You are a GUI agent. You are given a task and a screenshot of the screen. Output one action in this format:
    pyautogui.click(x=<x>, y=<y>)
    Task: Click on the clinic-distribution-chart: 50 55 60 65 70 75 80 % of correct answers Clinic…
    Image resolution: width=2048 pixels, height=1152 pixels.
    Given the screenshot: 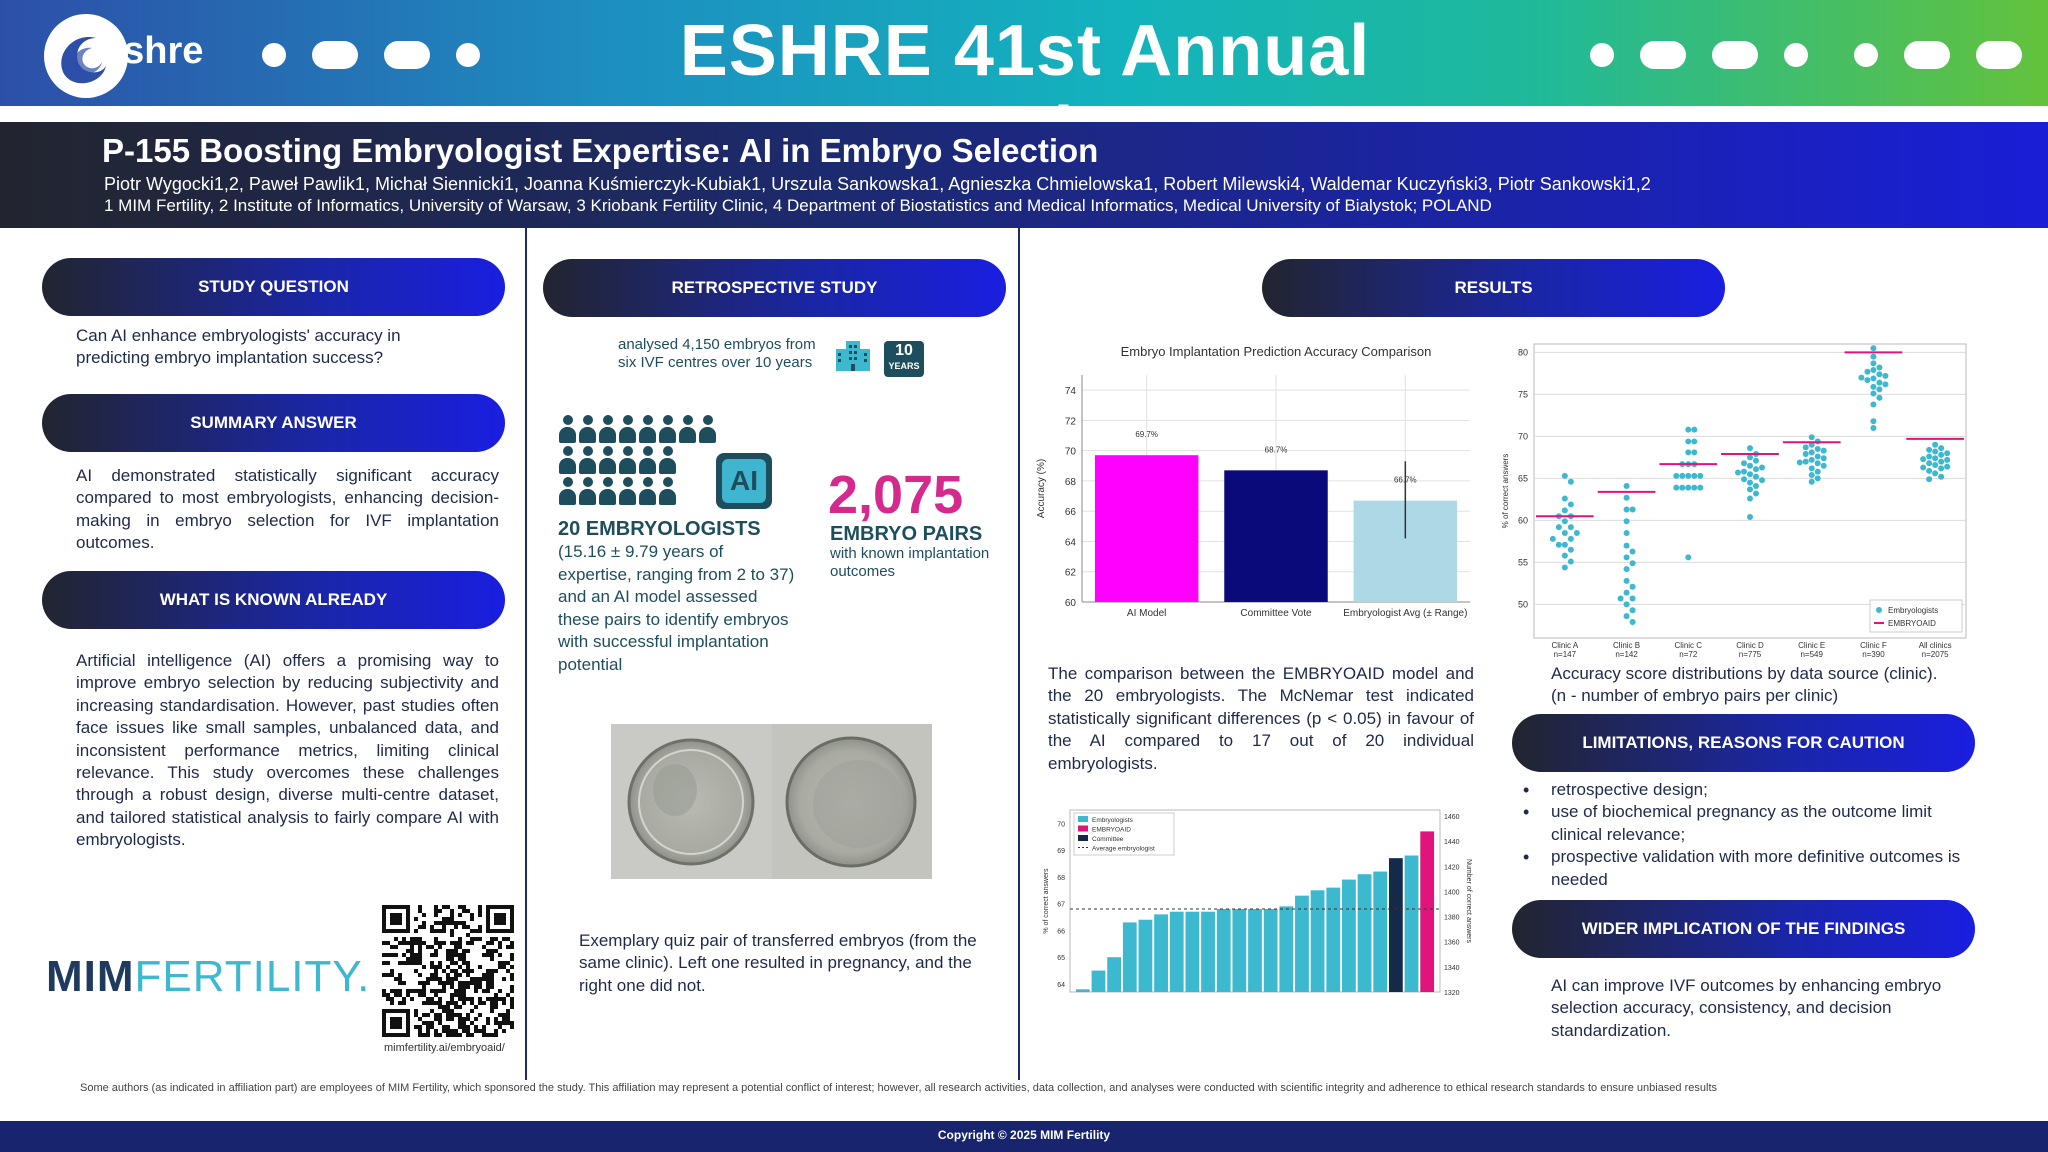 What is the action you would take?
    pyautogui.click(x=1734, y=501)
    